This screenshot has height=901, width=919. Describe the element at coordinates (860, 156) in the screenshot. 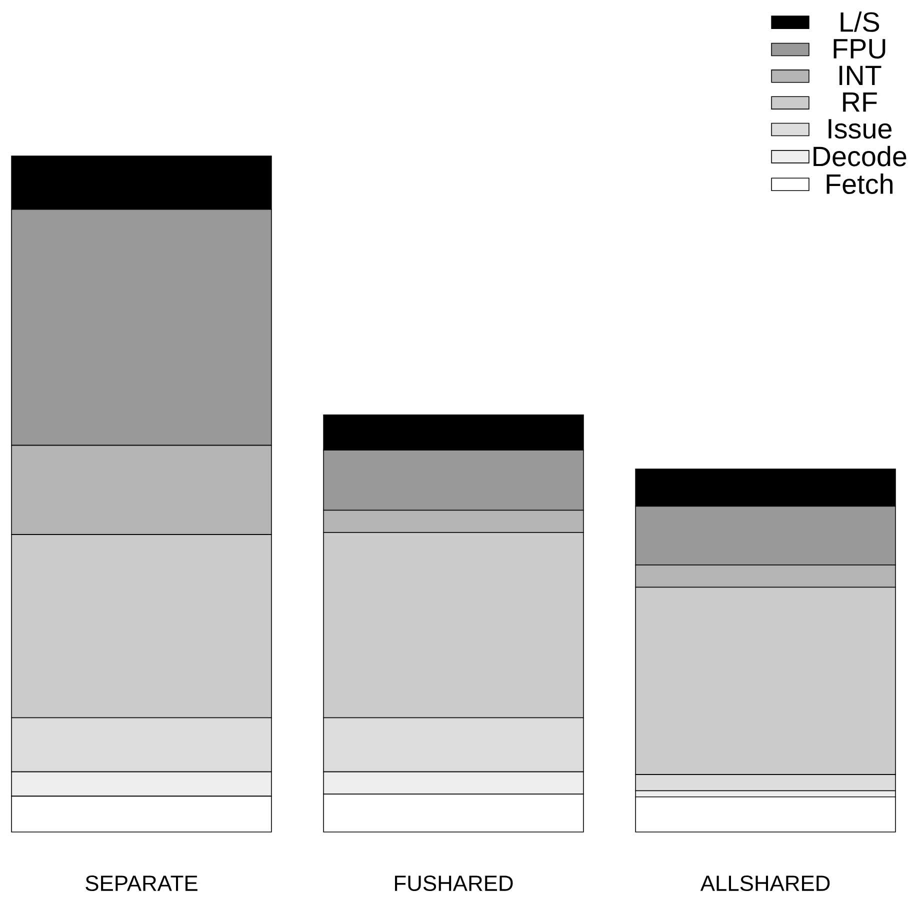

I see `legend-label: Decode` at that location.